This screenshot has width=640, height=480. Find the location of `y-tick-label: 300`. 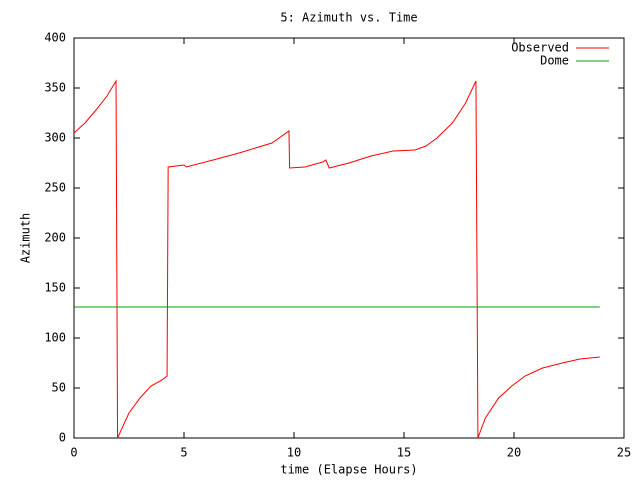

y-tick-label: 300 is located at coordinates (55, 138).